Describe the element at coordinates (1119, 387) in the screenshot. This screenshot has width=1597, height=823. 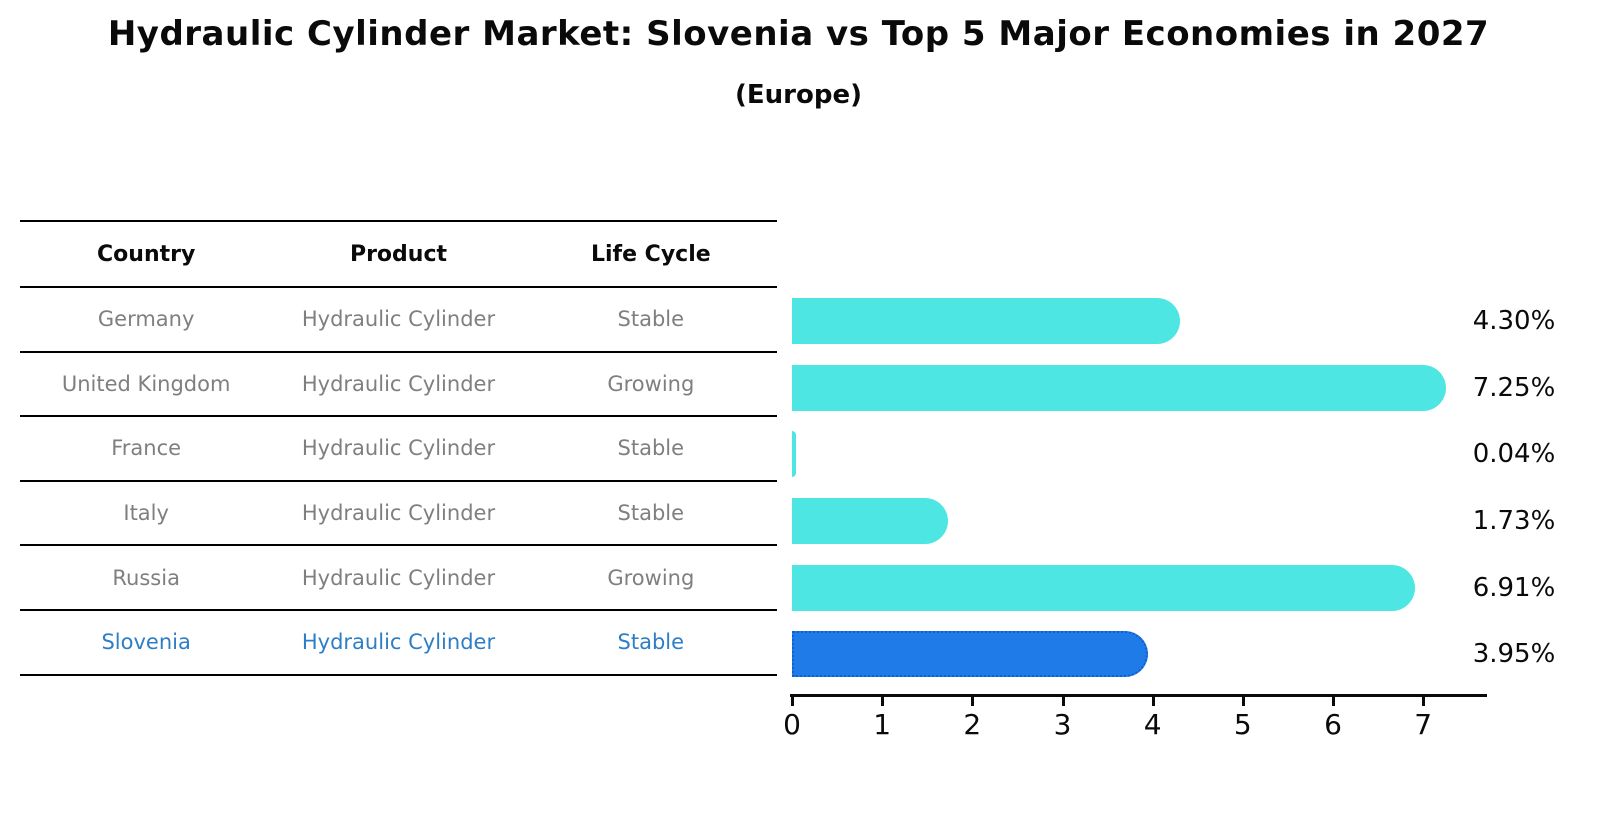
I see `bar-united-kingdom` at that location.